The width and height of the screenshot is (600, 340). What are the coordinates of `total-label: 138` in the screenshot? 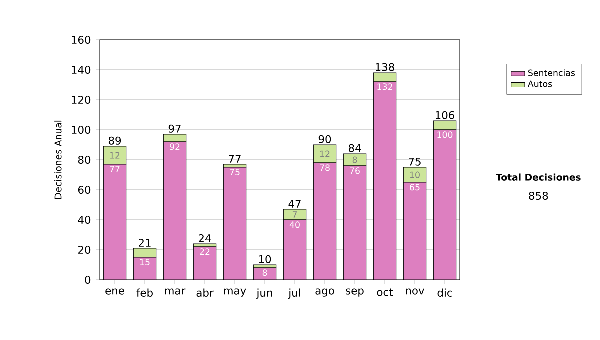 It's located at (385, 67).